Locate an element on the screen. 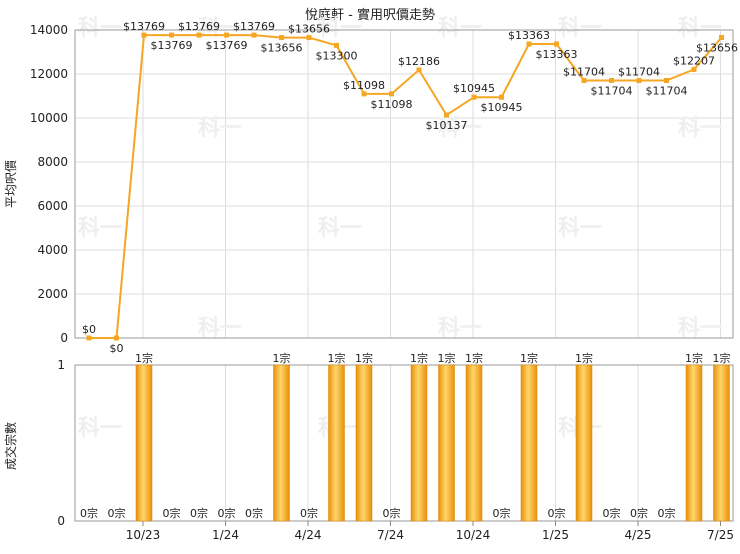 The height and width of the screenshot is (554, 740). volume-y-tick-label: 0 is located at coordinates (61, 521).